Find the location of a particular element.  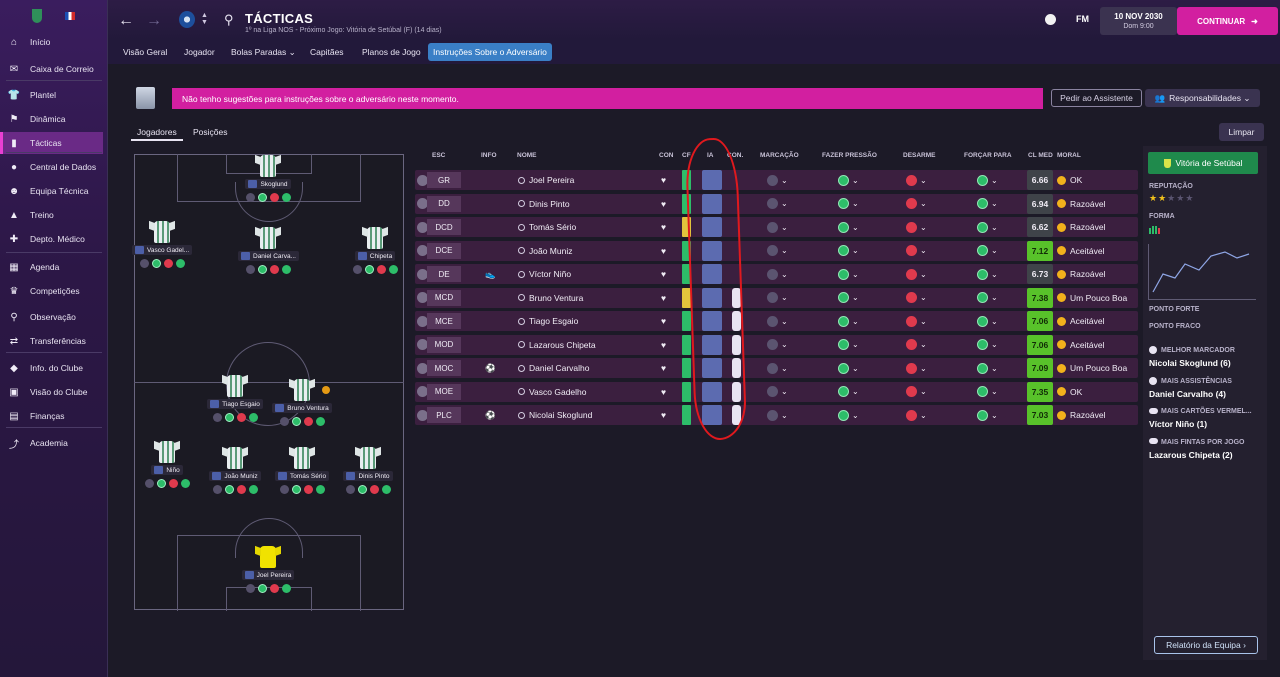

club-crest-icon is located at coordinates (36, 16).